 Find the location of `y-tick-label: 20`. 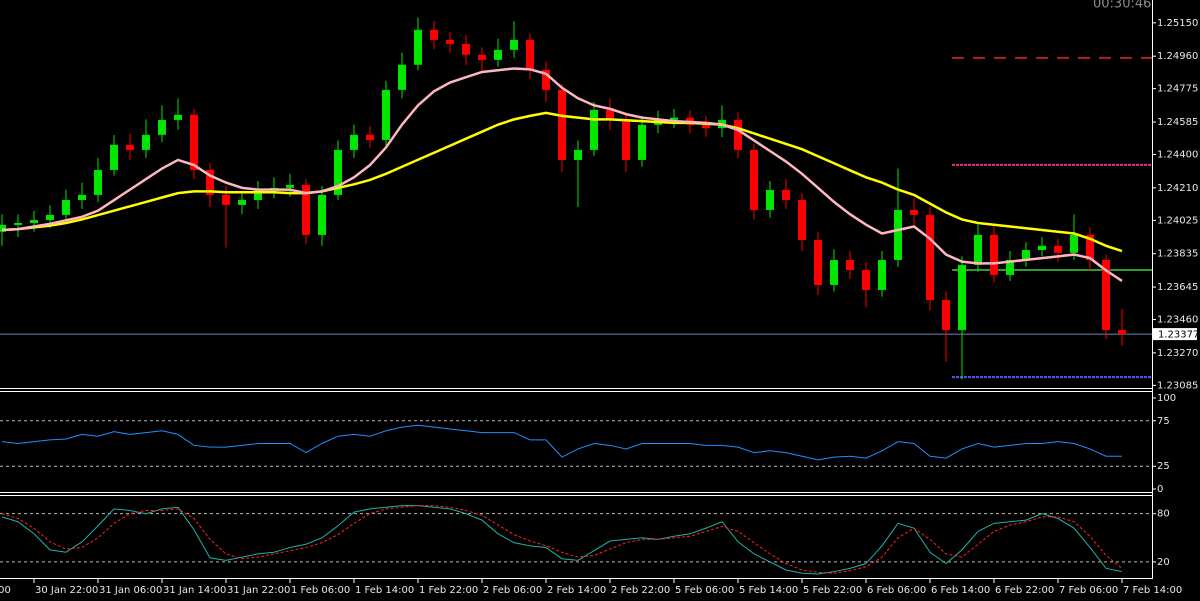

y-tick-label: 20 is located at coordinates (1163, 562).